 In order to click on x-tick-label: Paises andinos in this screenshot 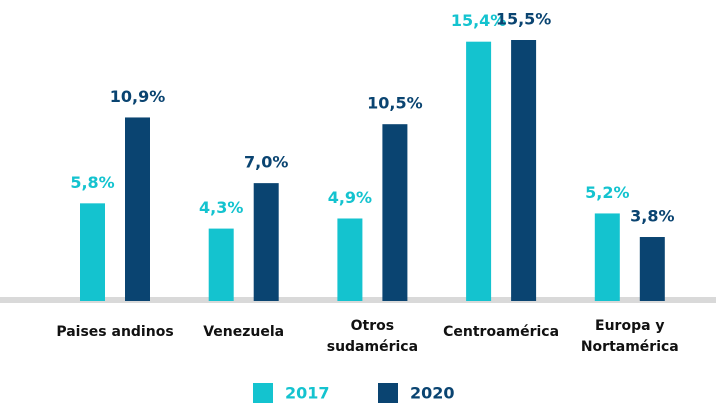, I will do `click(115, 332)`.